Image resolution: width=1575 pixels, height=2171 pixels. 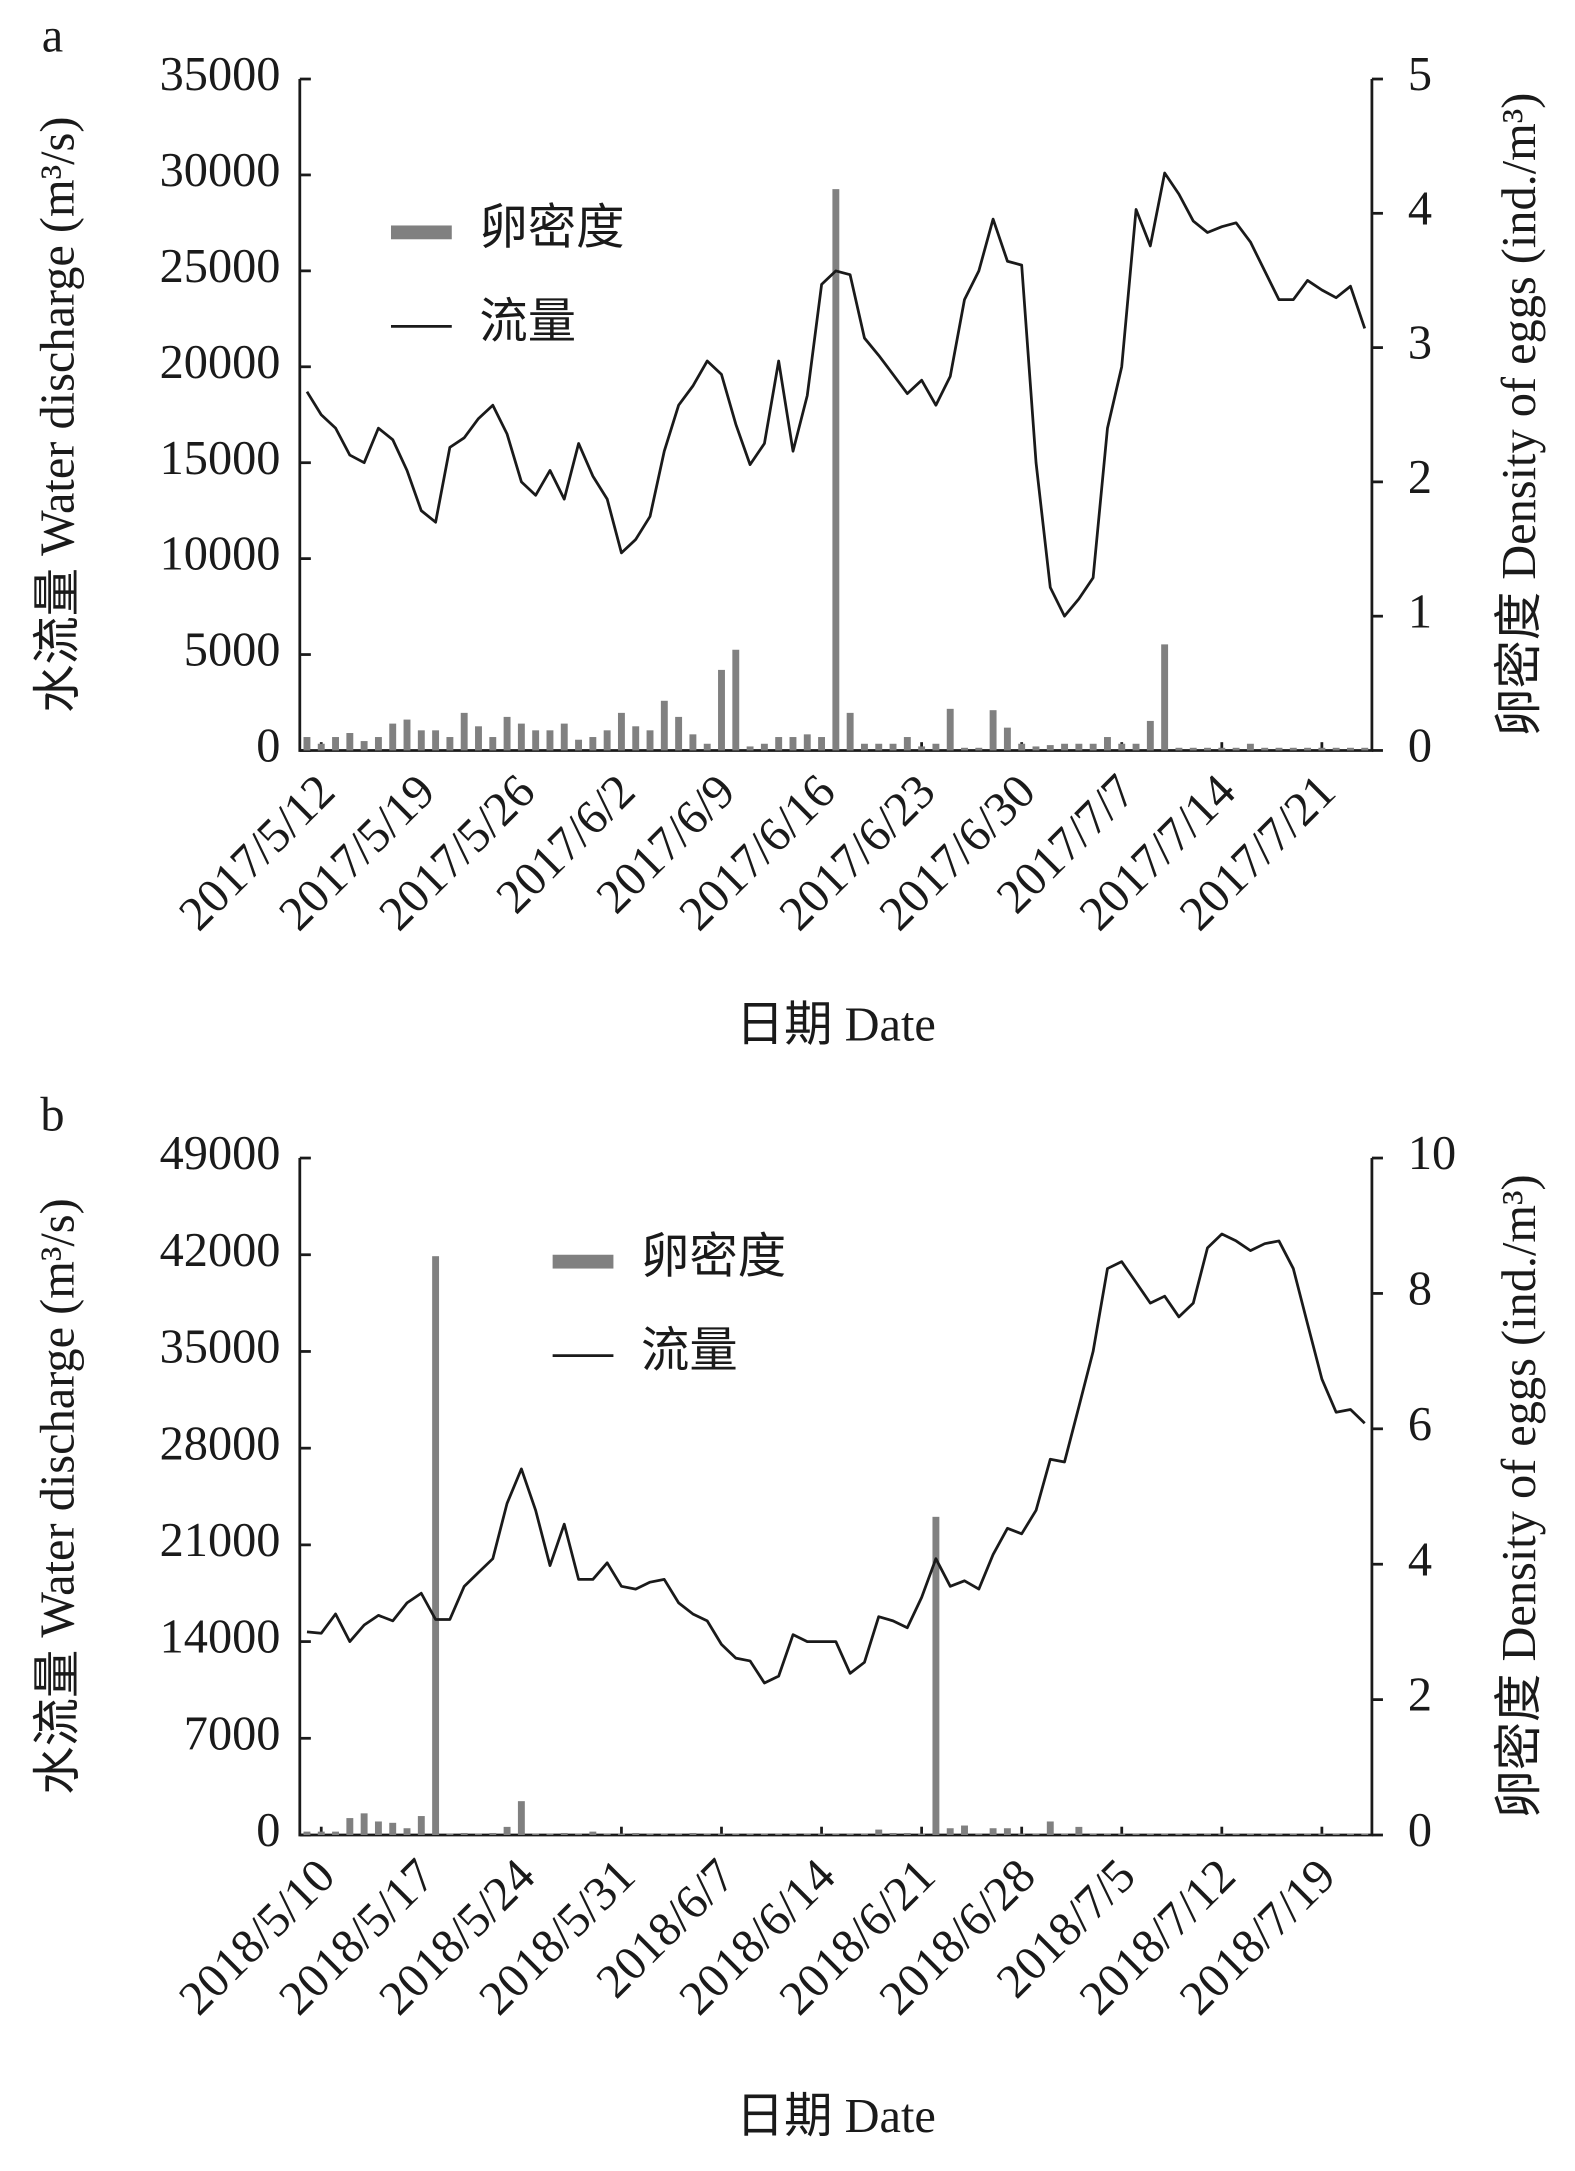 What do you see at coordinates (1420, 1289) in the screenshot?
I see `y2-tick-label: 8` at bounding box center [1420, 1289].